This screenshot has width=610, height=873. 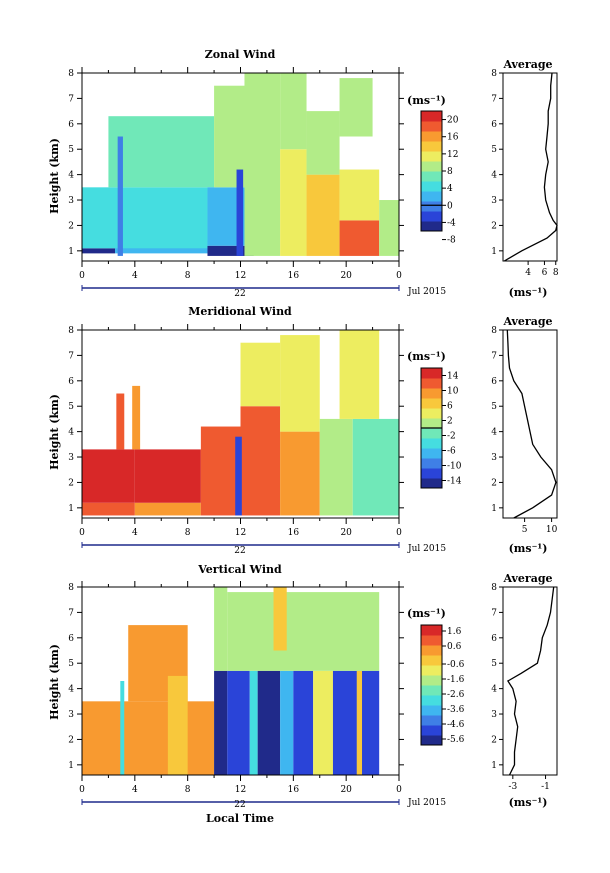 I want to click on vertical-xtick-label: 12, so click(x=240, y=790).